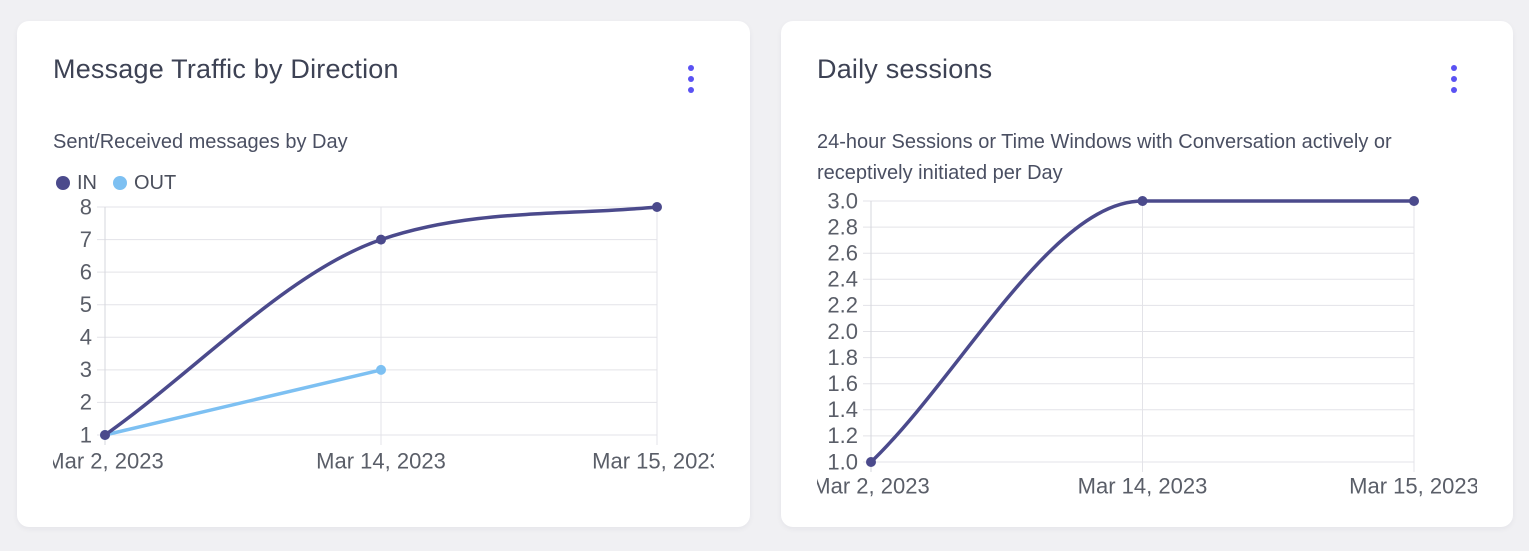 The width and height of the screenshot is (1529, 551). I want to click on y-tick-label: 2.8, so click(842, 226).